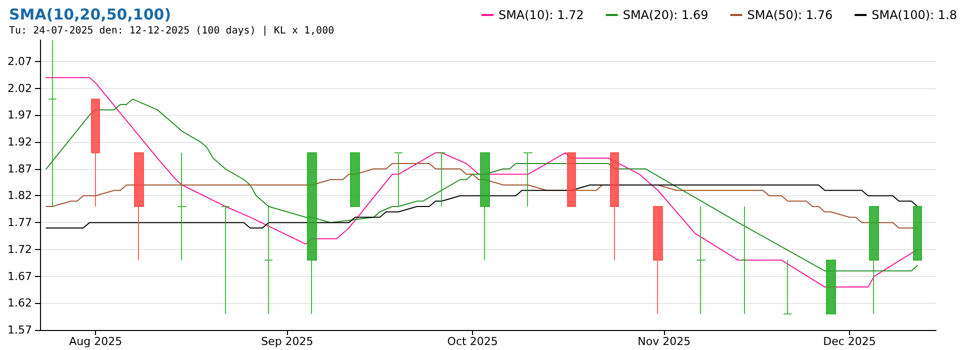 The image size is (970, 350). Describe the element at coordinates (20, 61) in the screenshot. I see `y-tick-label: 2.07` at that location.